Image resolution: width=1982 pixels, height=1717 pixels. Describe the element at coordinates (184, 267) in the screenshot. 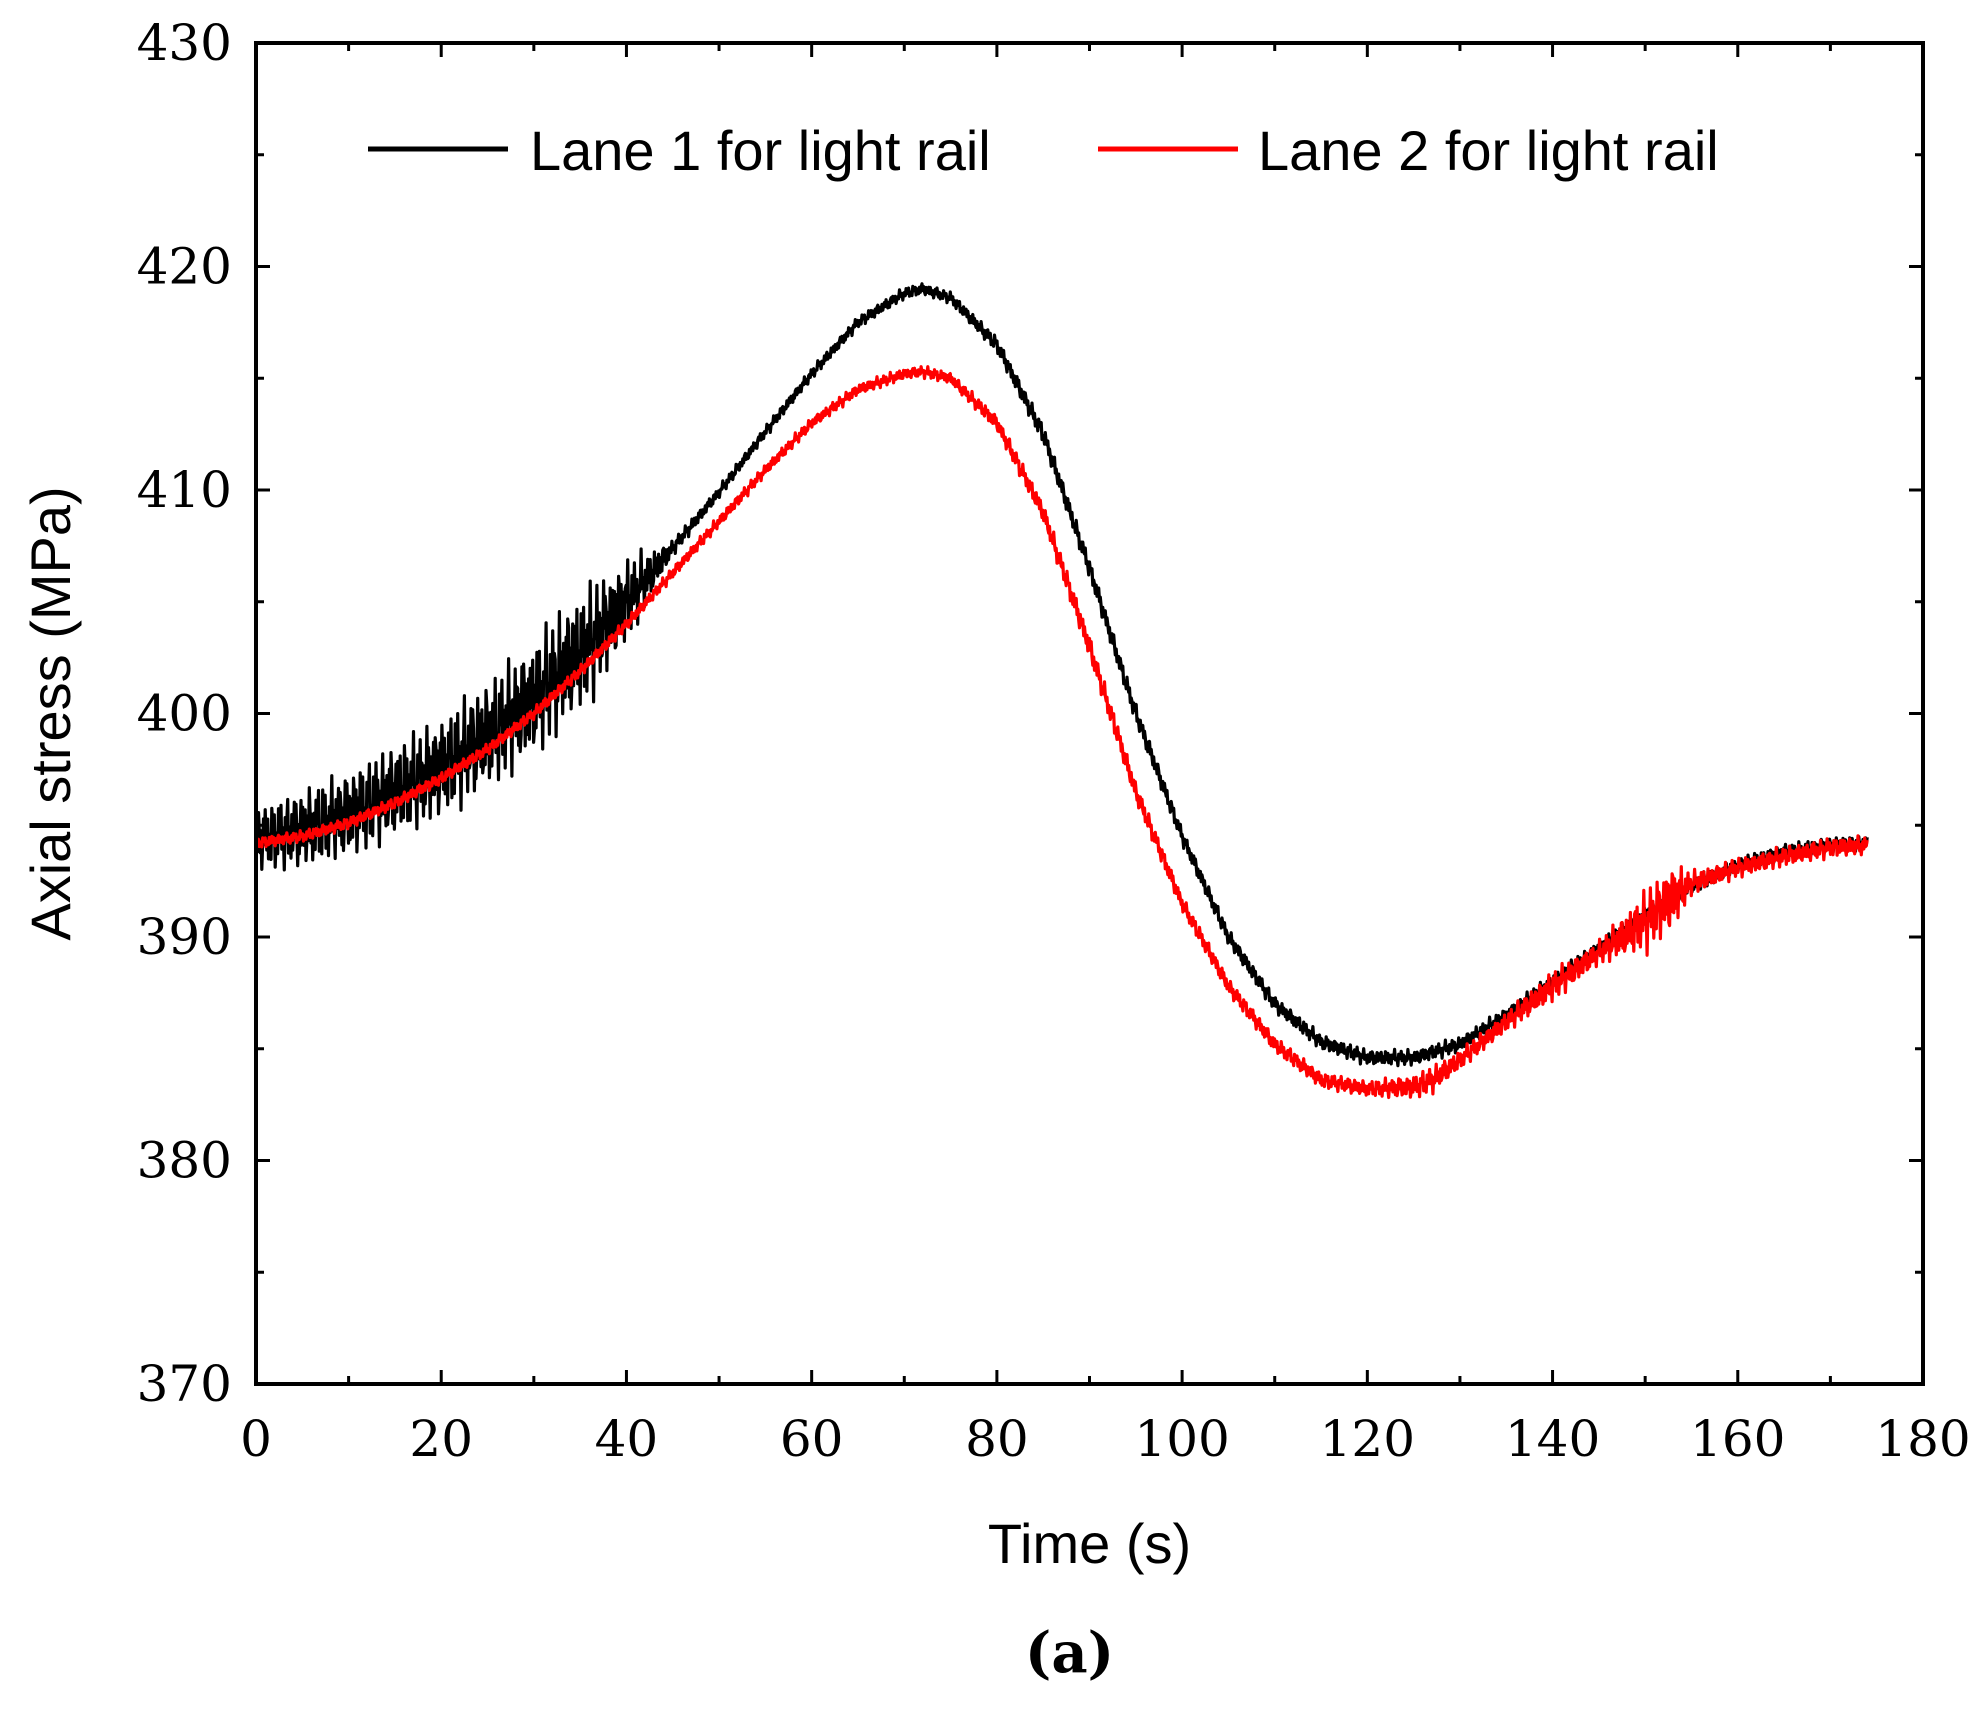

I see `y-tick-label: 420` at that location.